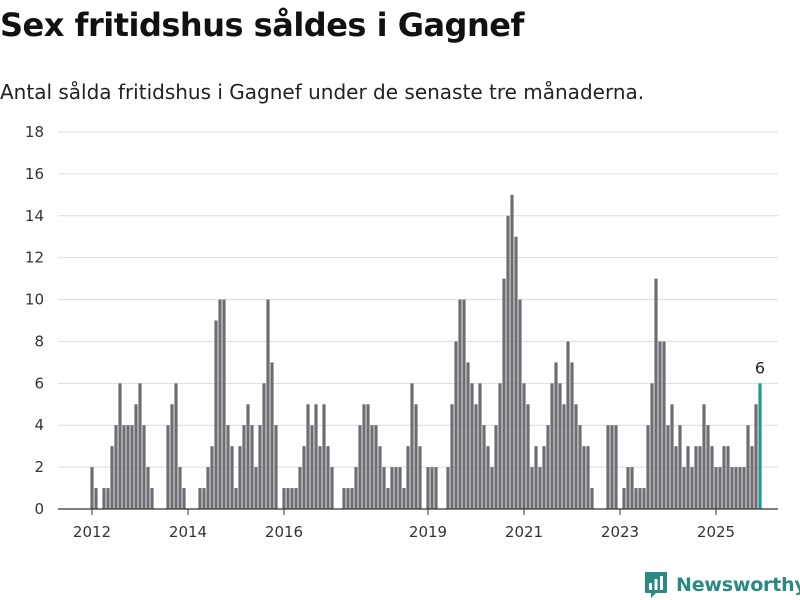 This screenshot has width=800, height=600. What do you see at coordinates (39, 341) in the screenshot?
I see `y-tick-label: 8` at bounding box center [39, 341].